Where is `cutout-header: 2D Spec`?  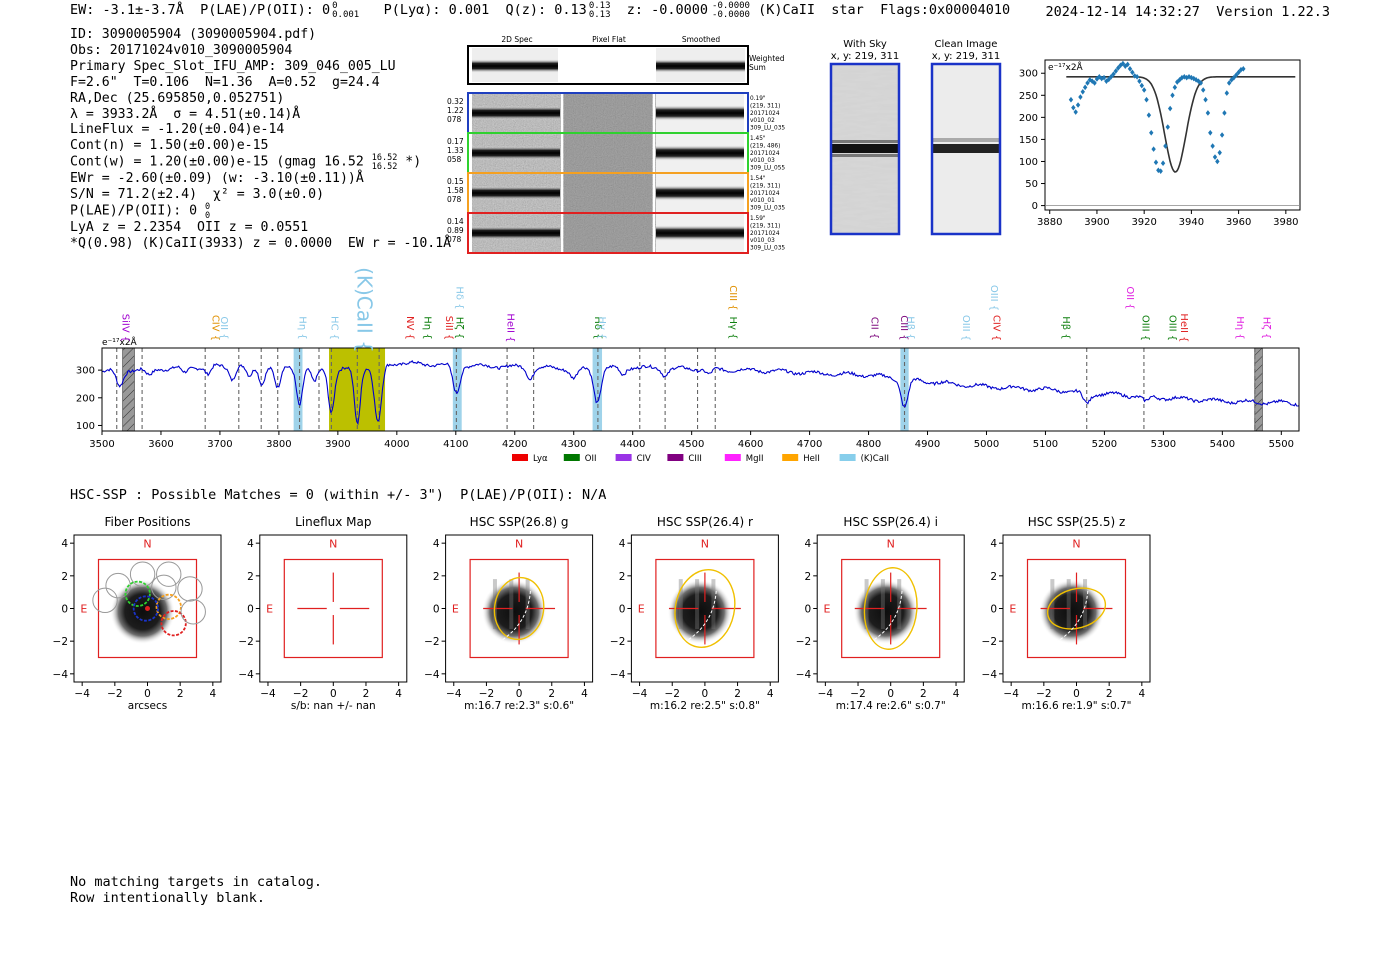 cutout-header: 2D Spec is located at coordinates (516, 39).